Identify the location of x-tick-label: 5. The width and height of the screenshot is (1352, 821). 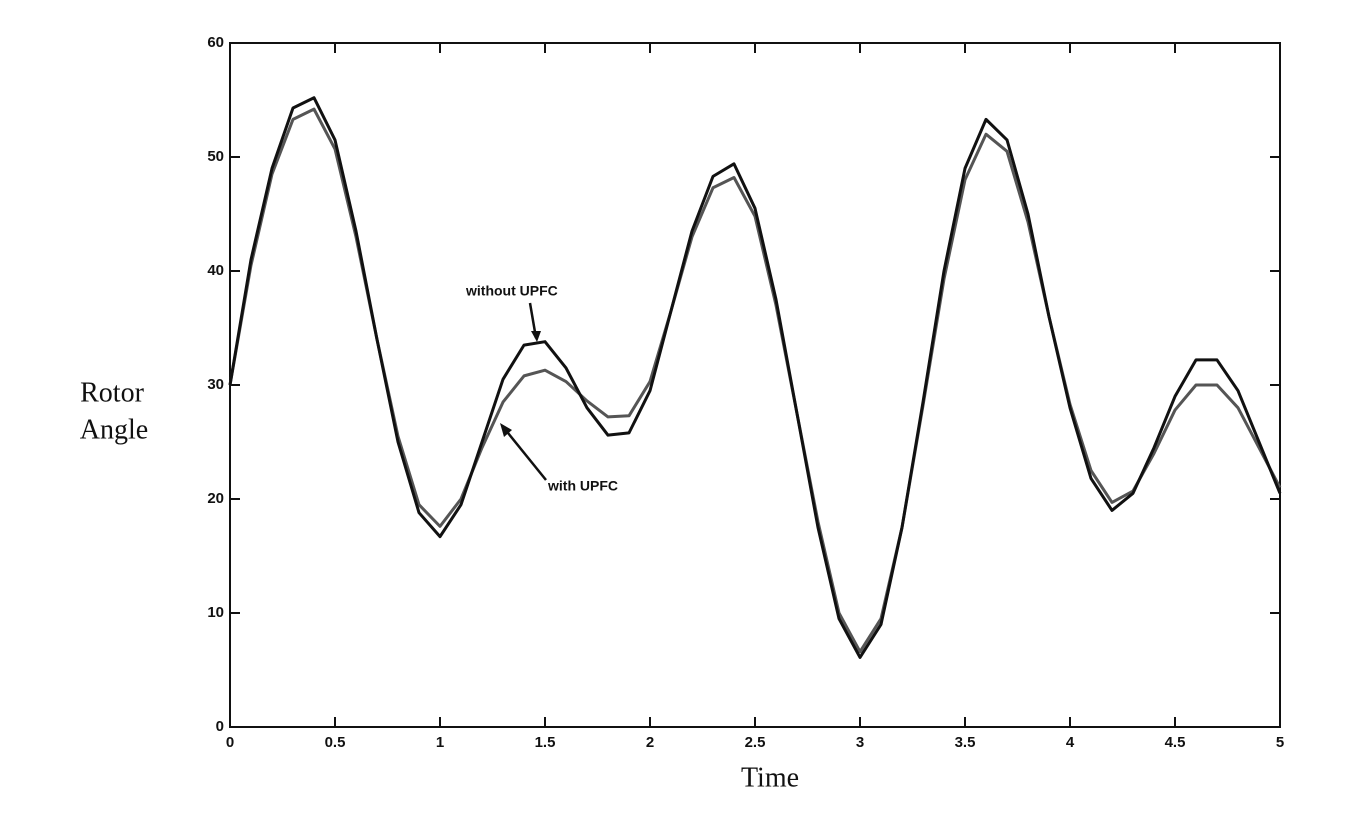
(1280, 742).